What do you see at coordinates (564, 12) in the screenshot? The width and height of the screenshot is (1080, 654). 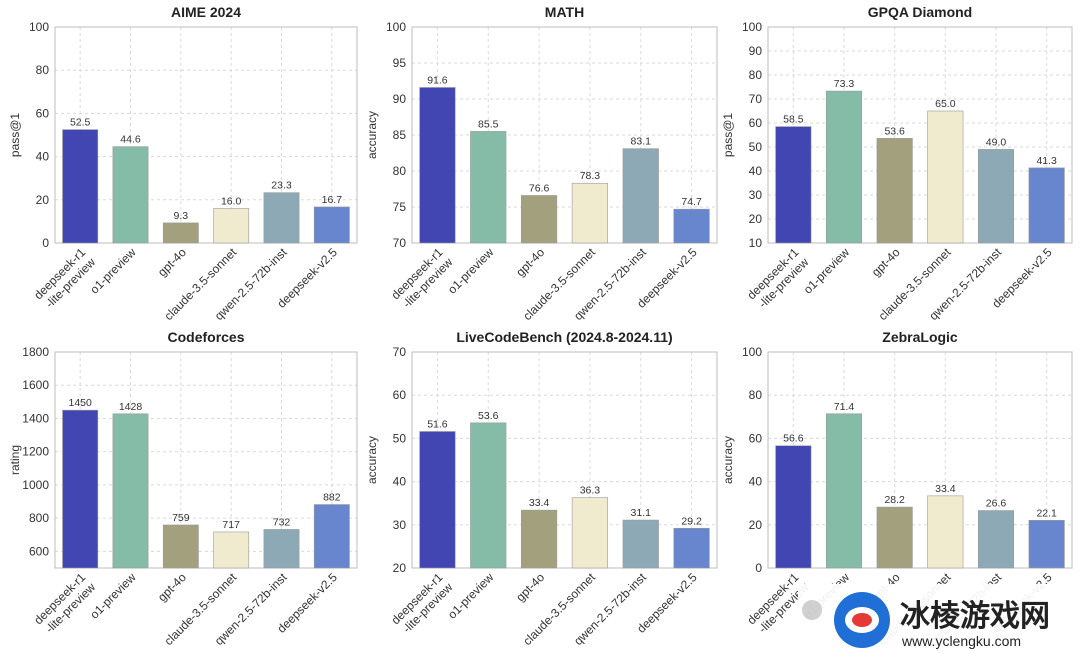 I see `chart-title: MATH` at bounding box center [564, 12].